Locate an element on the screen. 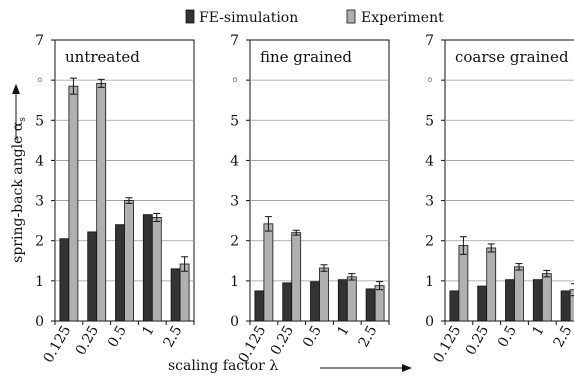  x-axis-label: scaling factor λ is located at coordinates (223, 366).